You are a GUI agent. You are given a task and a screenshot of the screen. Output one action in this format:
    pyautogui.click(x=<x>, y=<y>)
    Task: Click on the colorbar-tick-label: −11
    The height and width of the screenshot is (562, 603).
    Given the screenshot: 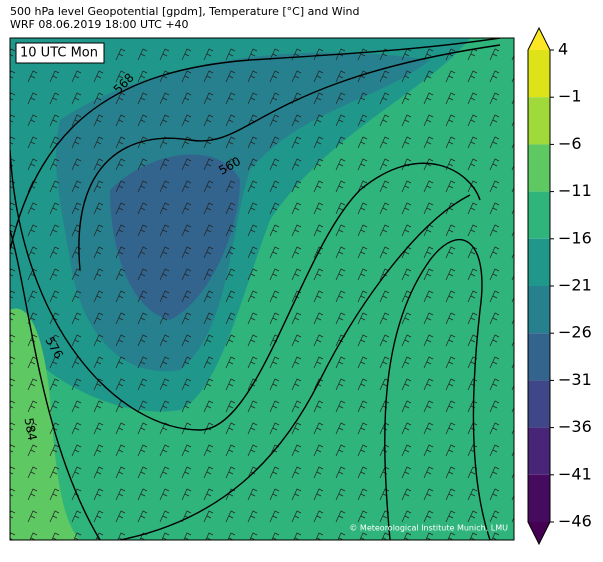 What is the action you would take?
    pyautogui.click(x=575, y=190)
    